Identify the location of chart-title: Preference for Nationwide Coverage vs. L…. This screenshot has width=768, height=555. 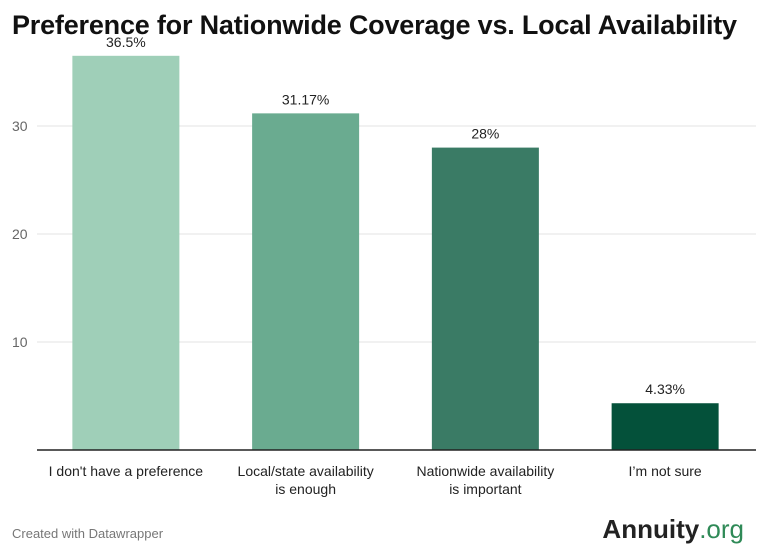
(374, 25).